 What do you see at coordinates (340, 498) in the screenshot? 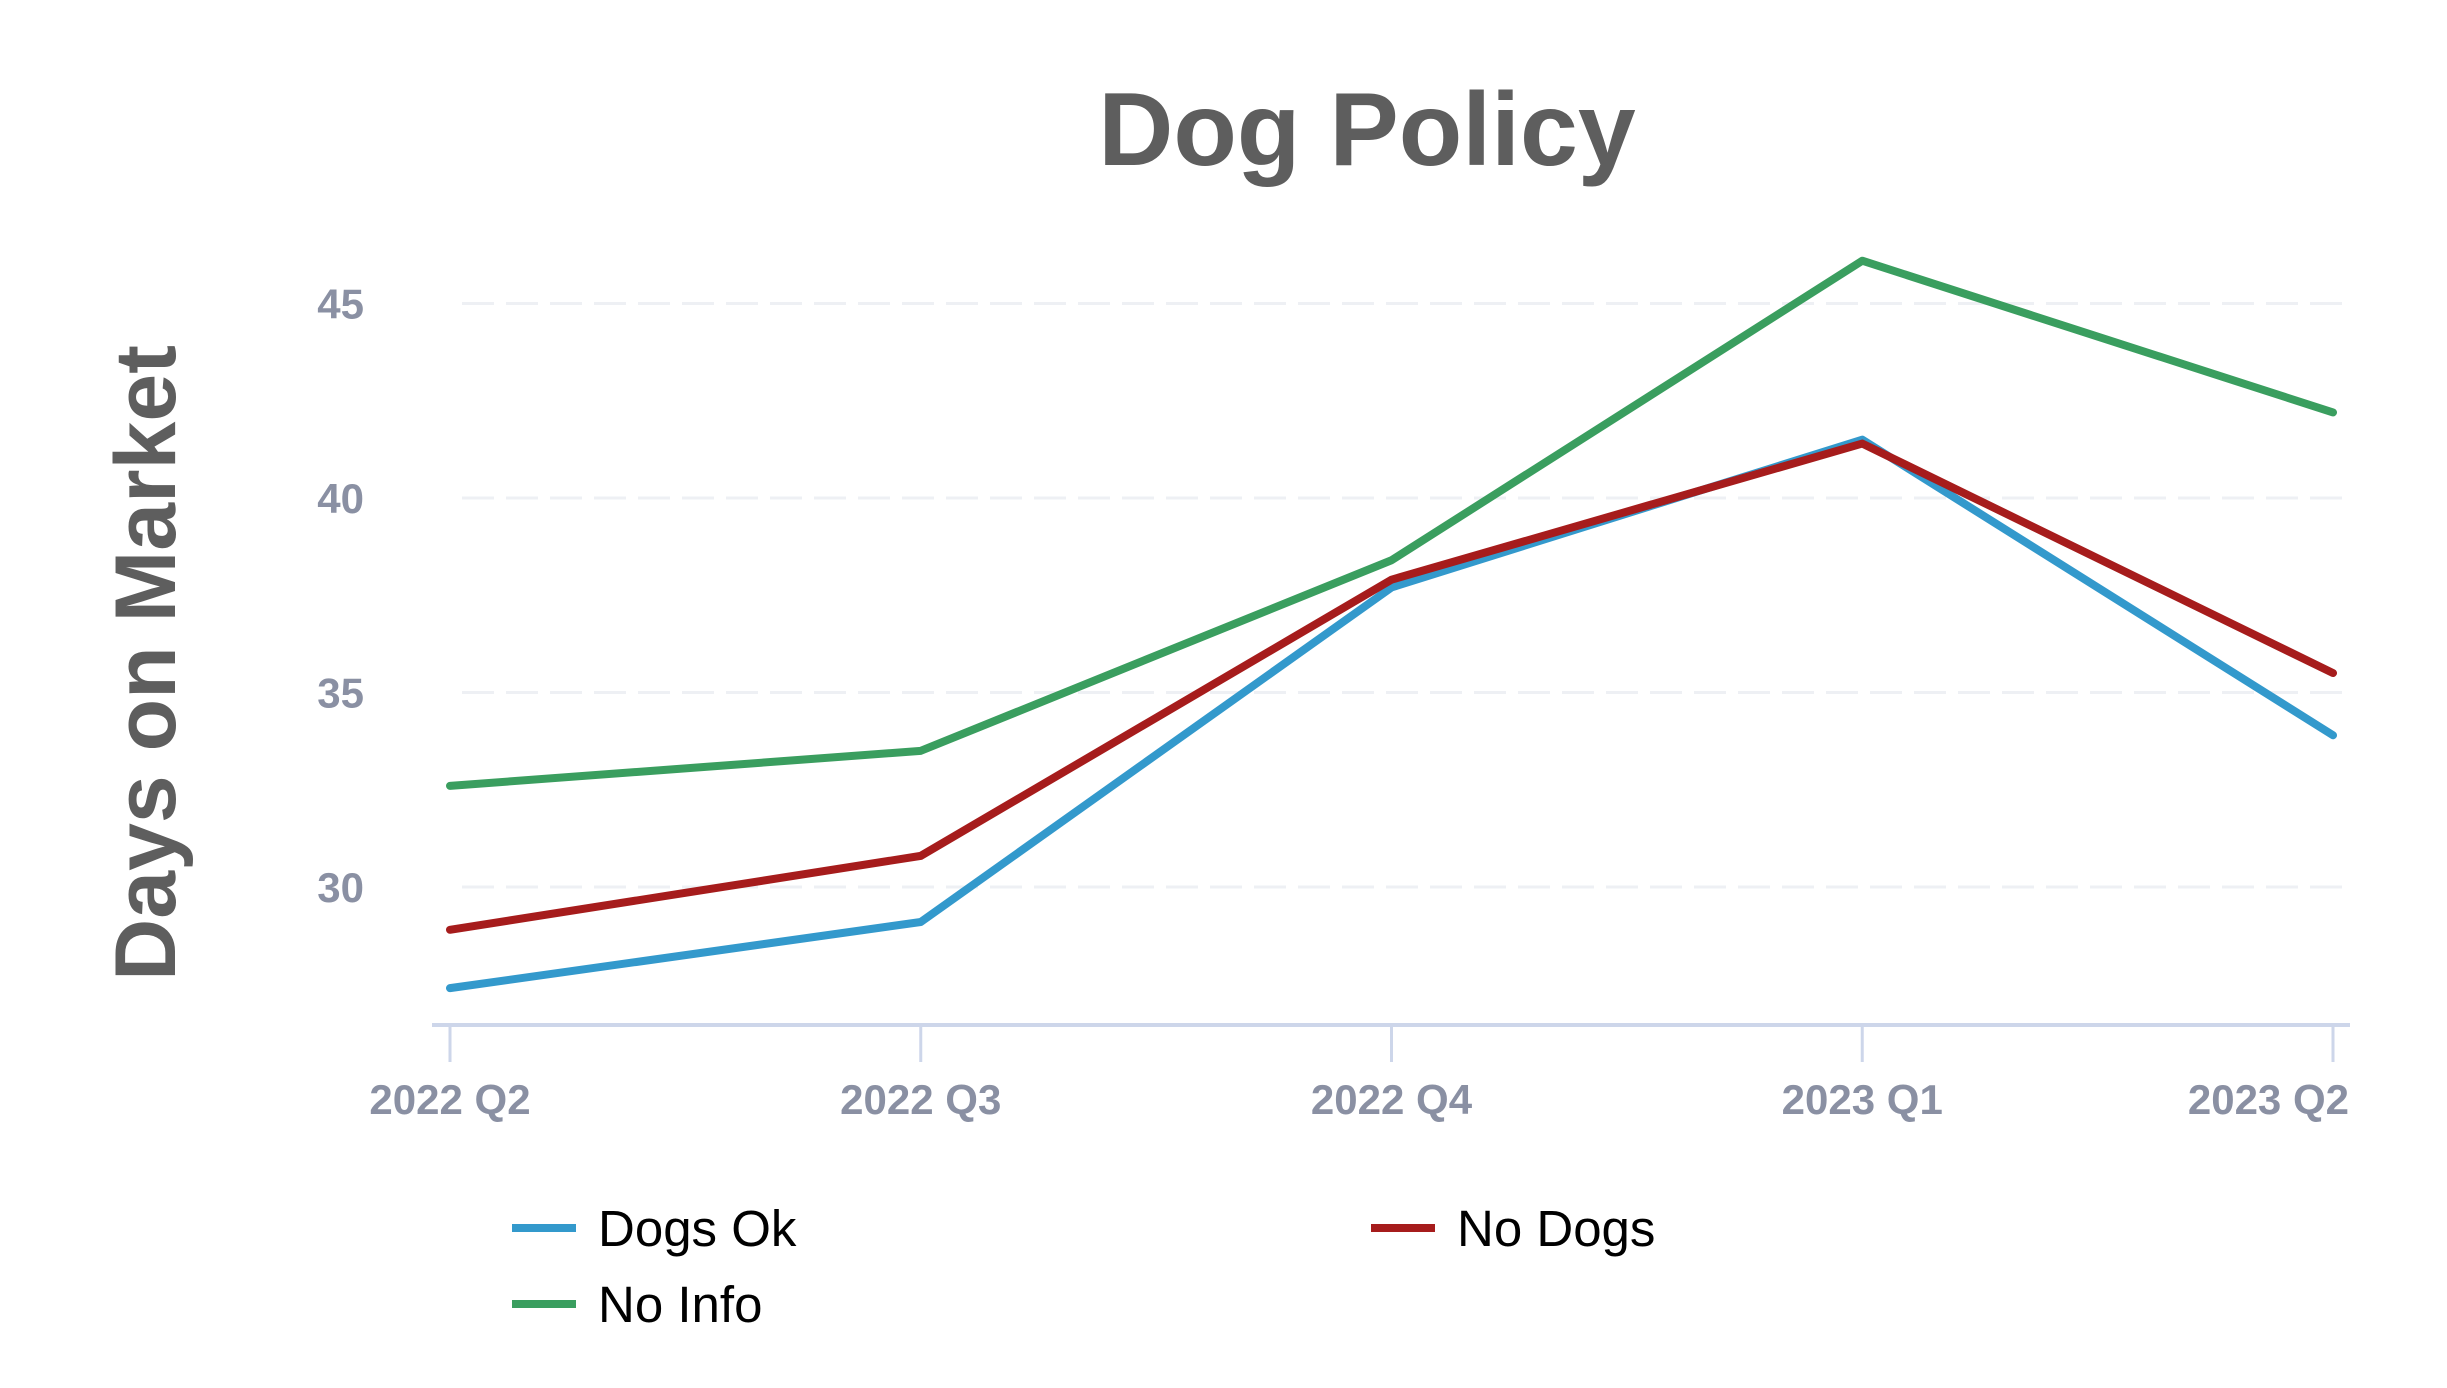
I see `y-tick-label: 40` at bounding box center [340, 498].